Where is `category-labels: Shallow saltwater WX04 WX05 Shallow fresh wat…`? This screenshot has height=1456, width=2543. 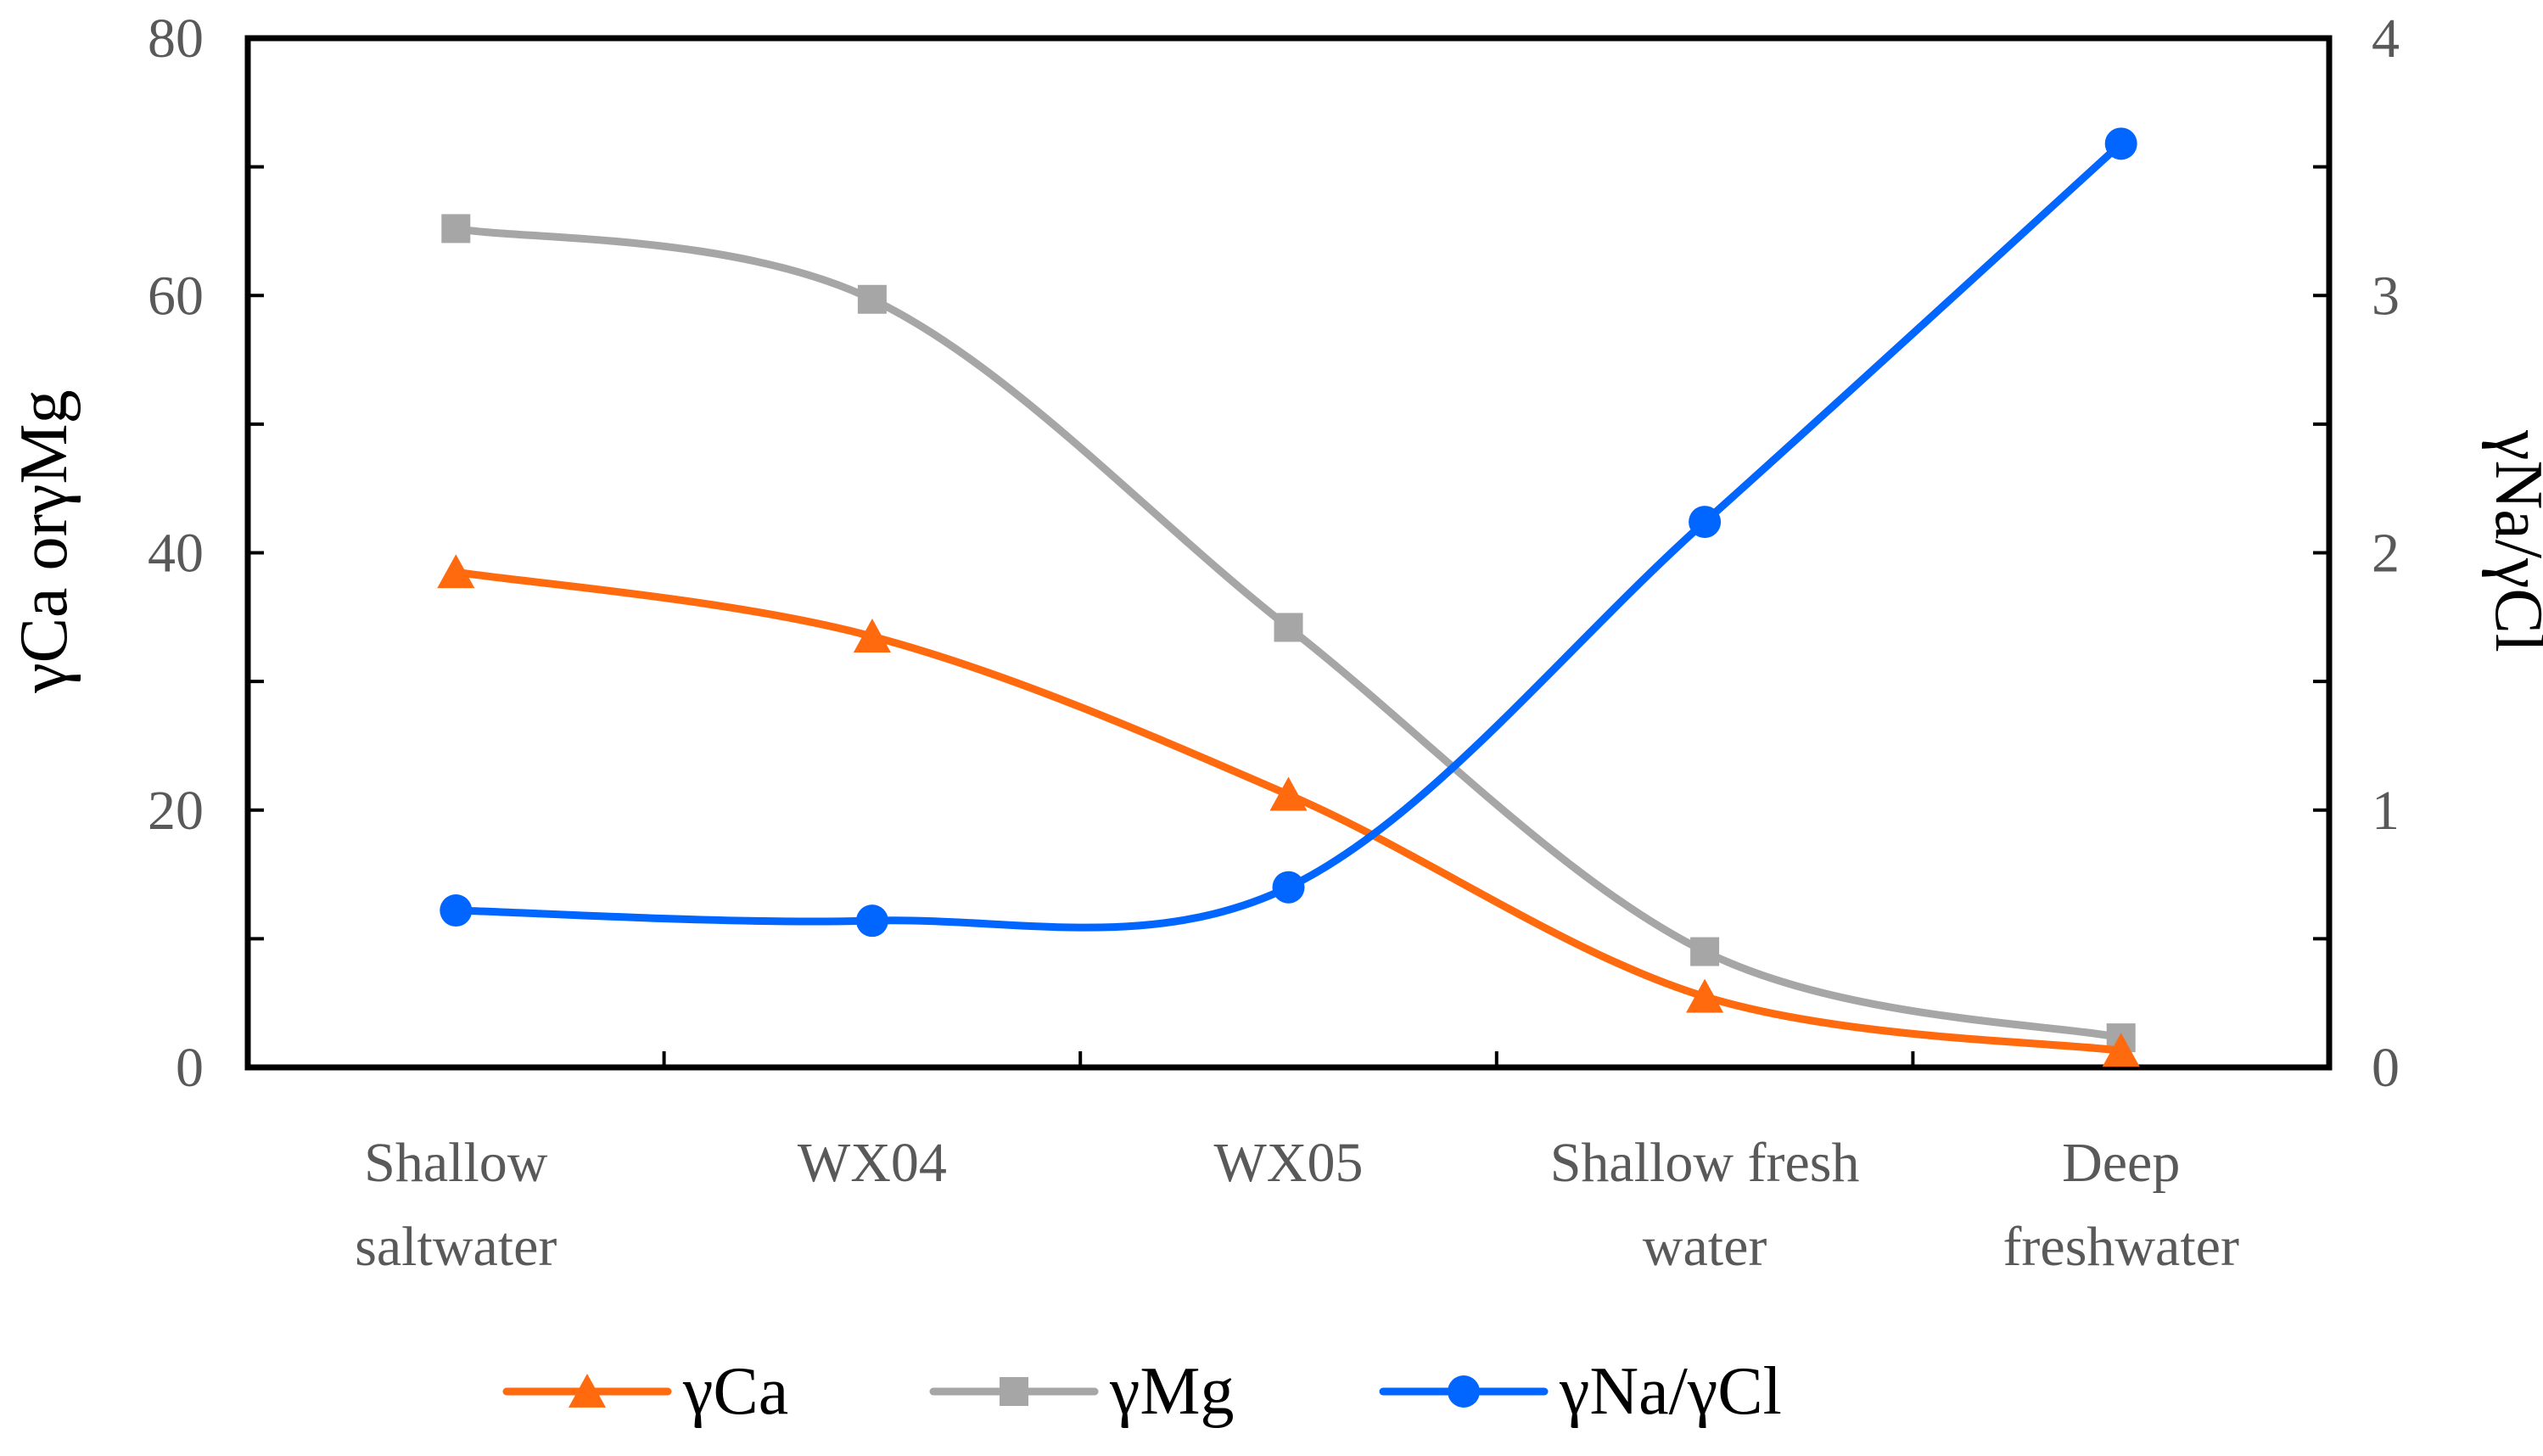 category-labels: Shallow saltwater WX04 WX05 Shallow fresh wat… is located at coordinates (1297, 1205).